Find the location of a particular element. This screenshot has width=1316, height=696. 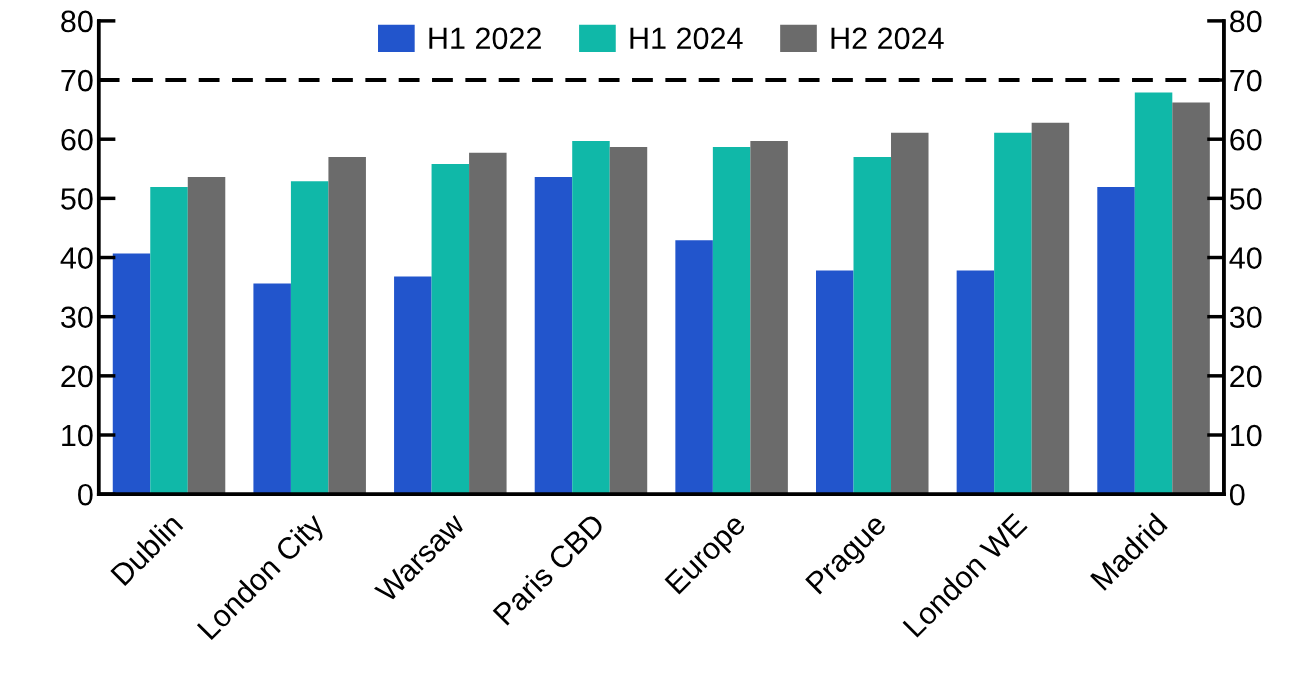

y2-tick-label: 40 is located at coordinates (1245, 258).